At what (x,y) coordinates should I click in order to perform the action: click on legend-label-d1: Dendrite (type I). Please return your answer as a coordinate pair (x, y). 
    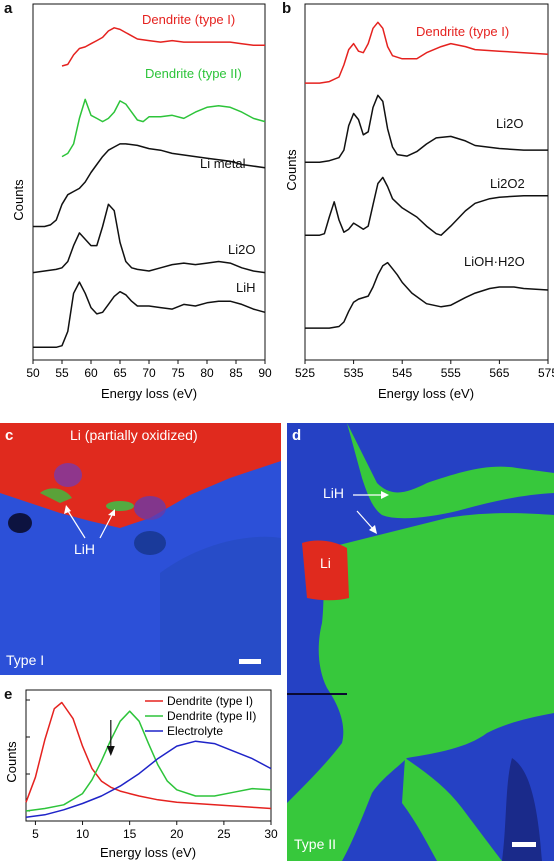
    Looking at the image, I should click on (210, 701).